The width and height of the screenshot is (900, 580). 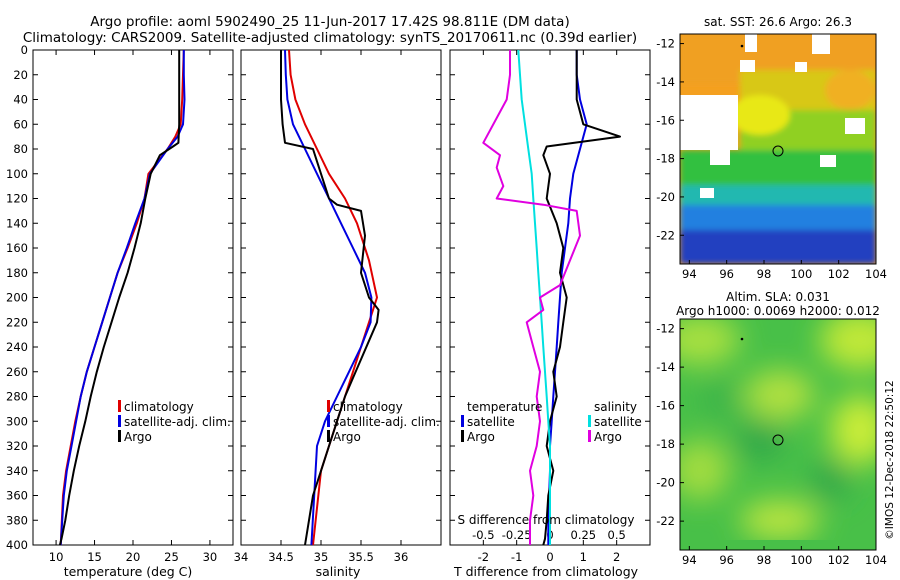 I want to click on legend-temperature-title: temperature, so click(x=504, y=407).